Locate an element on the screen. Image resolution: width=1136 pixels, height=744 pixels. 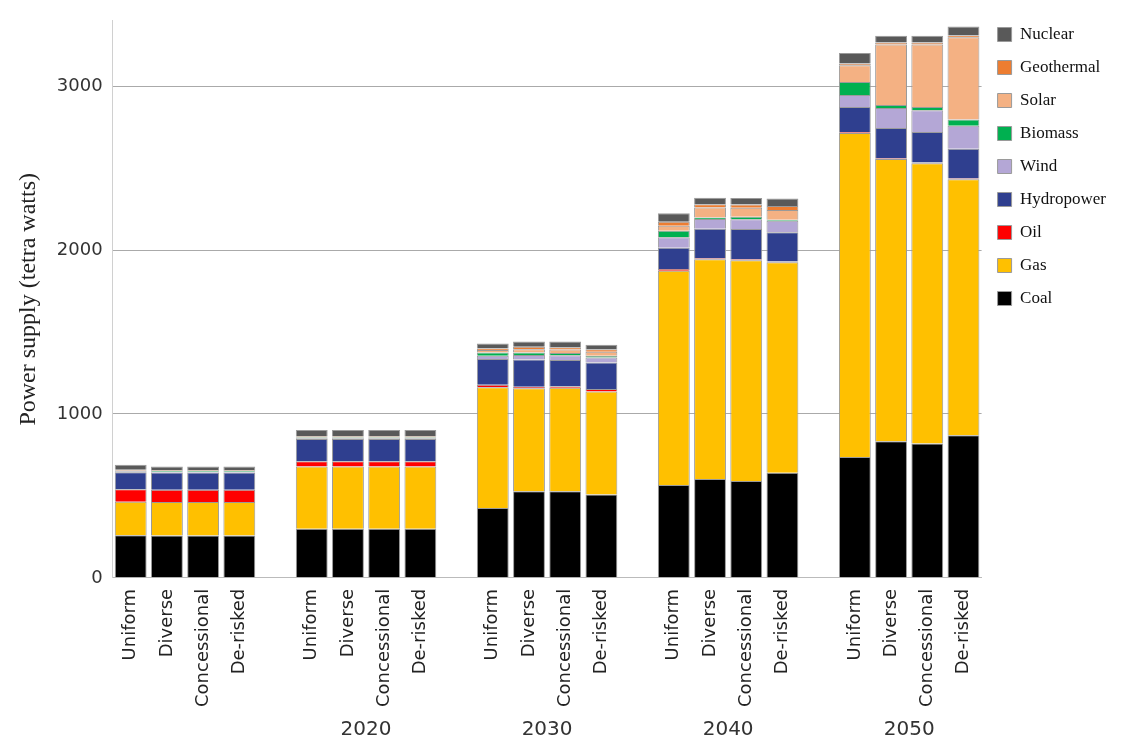
text: 2020 is located at coordinates (366, 728).